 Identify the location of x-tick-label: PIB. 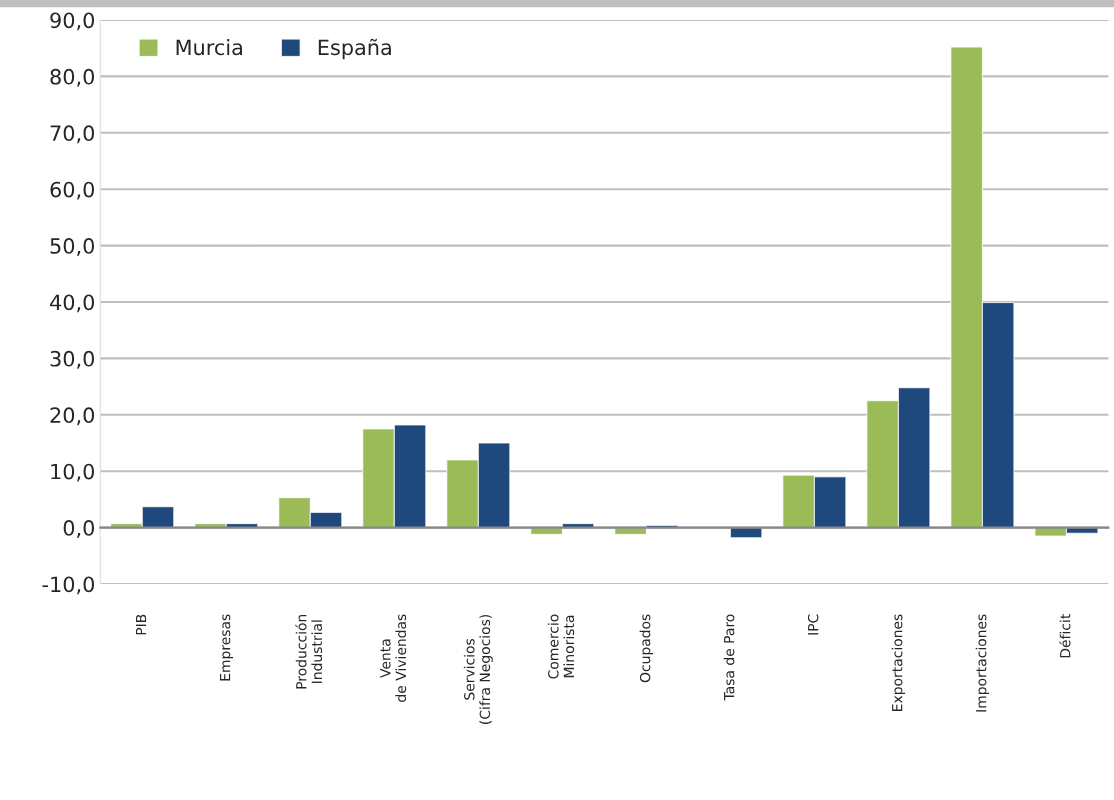
(141, 624).